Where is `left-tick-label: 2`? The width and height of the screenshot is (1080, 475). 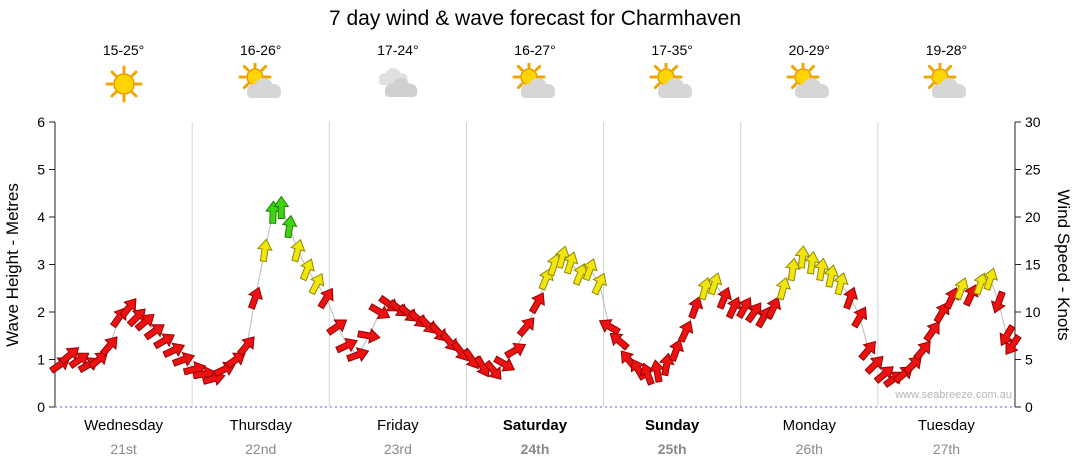
left-tick-label: 2 is located at coordinates (41, 312).